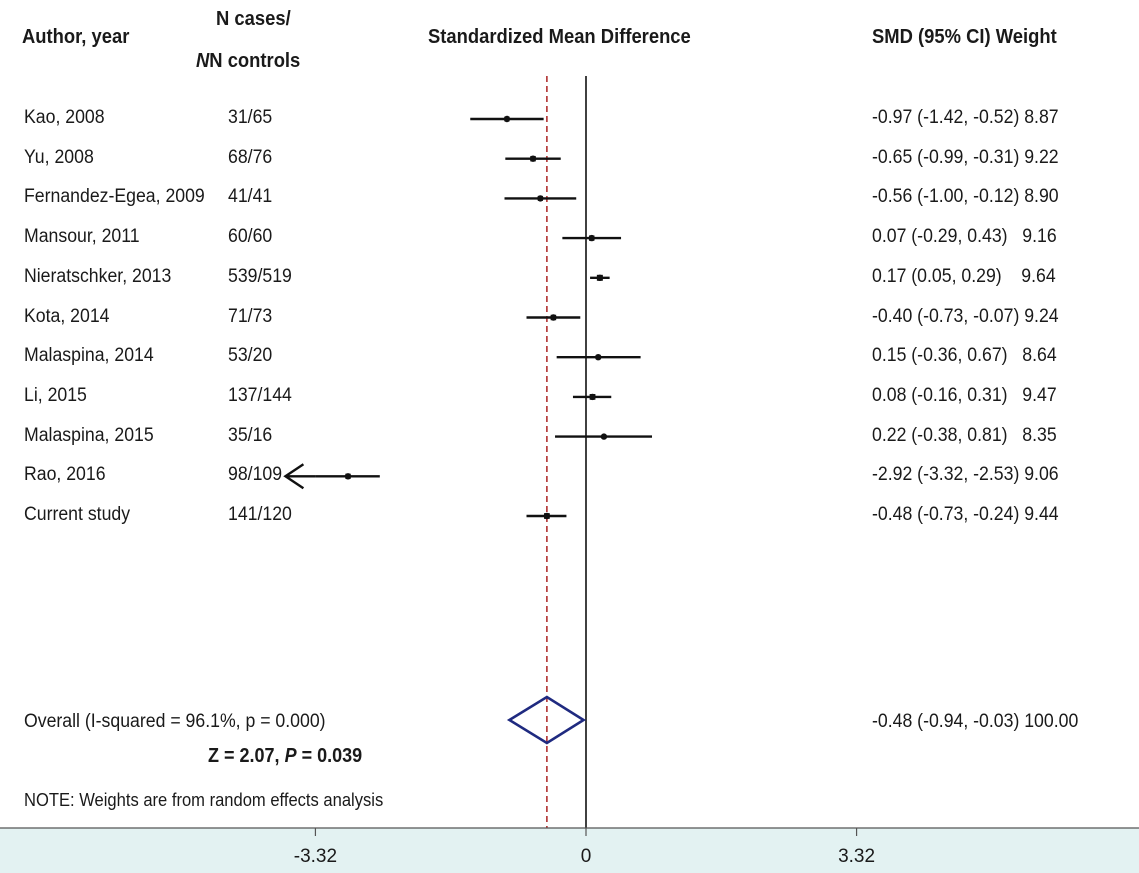 This screenshot has height=873, width=1139. Describe the element at coordinates (260, 514) in the screenshot. I see `study-sample-size: 141/120` at that location.